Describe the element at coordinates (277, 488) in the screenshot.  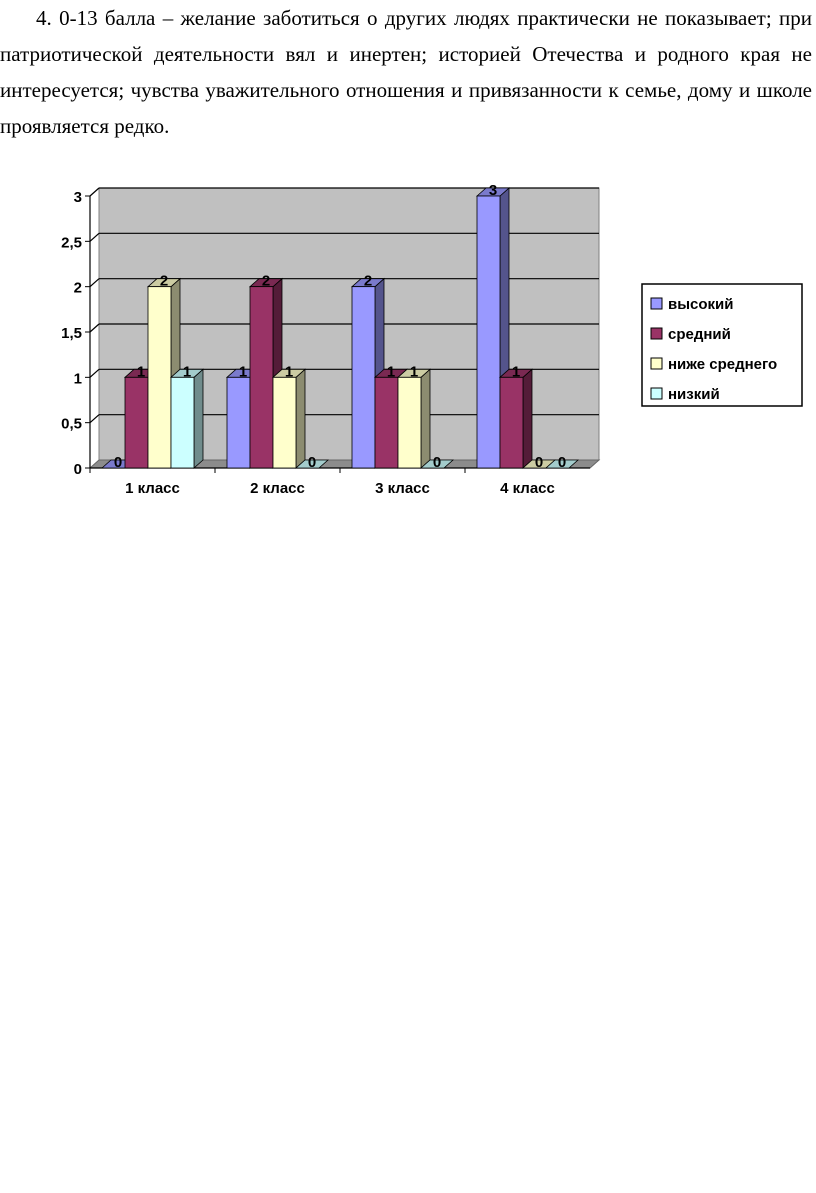
I see `x-tick-label: 2 класс` at that location.